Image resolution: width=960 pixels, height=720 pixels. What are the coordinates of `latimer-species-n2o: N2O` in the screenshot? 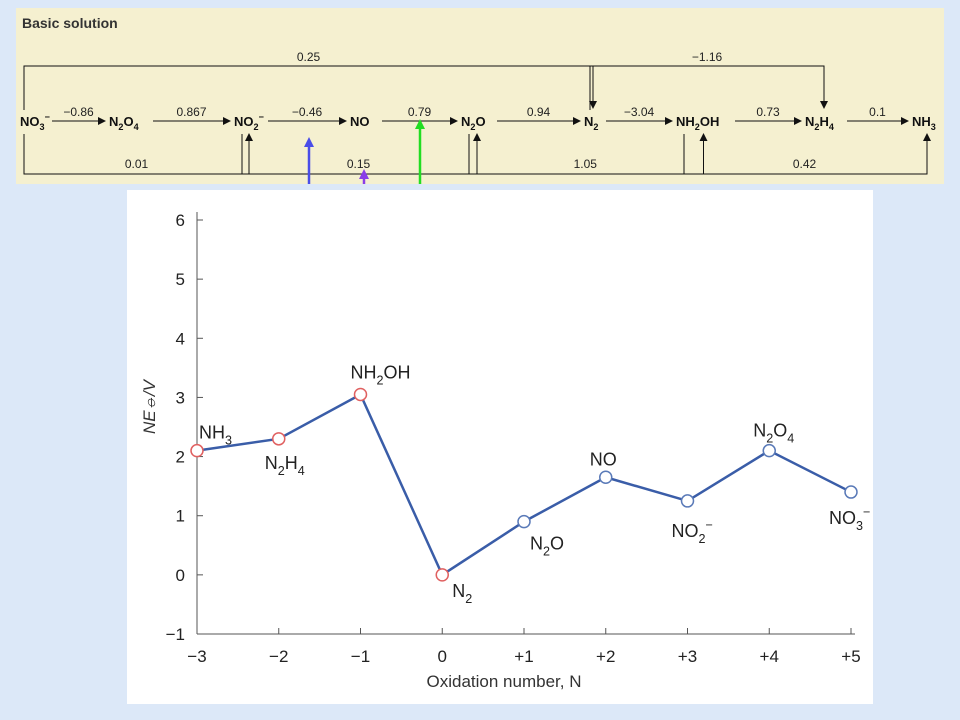 It's located at (473, 123).